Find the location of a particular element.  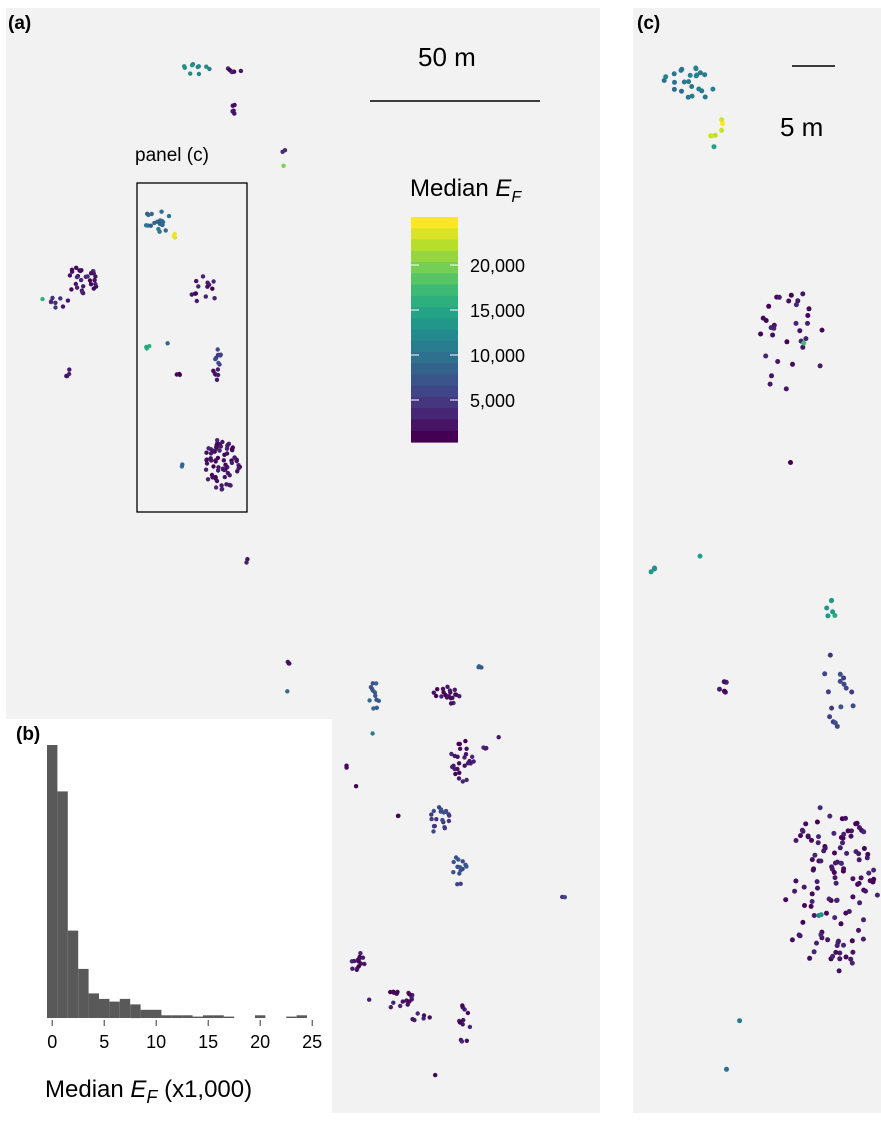

histogram-x-axis: 0 5 10 15 20 25 is located at coordinates (184, 1036).